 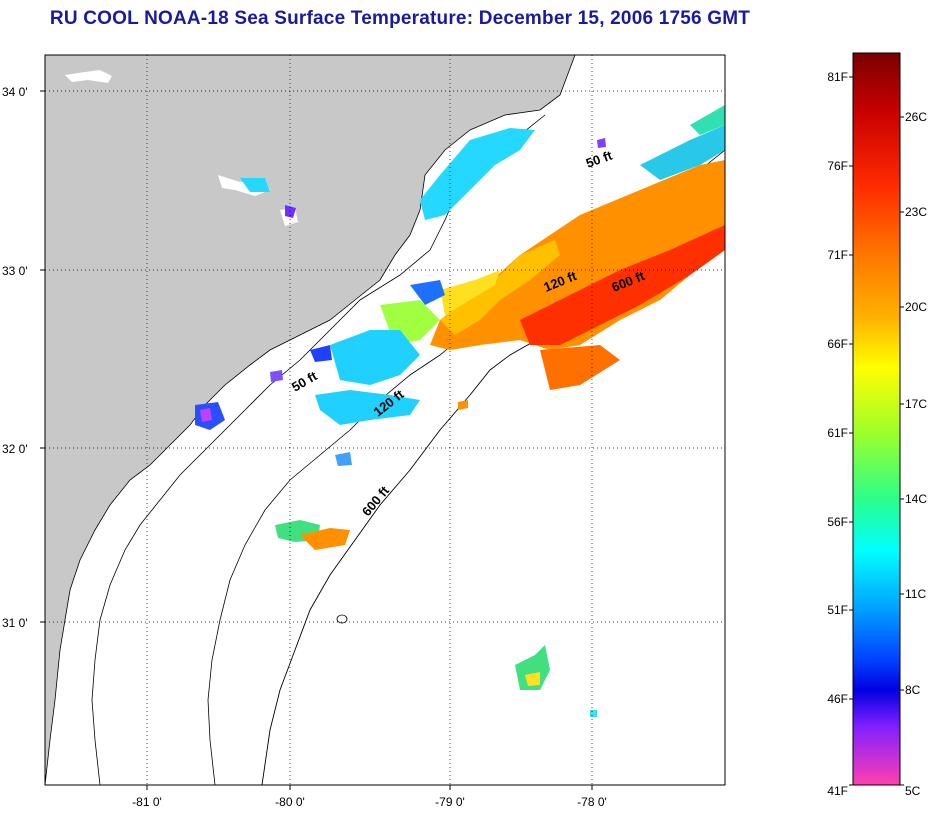 What do you see at coordinates (837, 610) in the screenshot?
I see `colorbar-f-label: 51F` at bounding box center [837, 610].